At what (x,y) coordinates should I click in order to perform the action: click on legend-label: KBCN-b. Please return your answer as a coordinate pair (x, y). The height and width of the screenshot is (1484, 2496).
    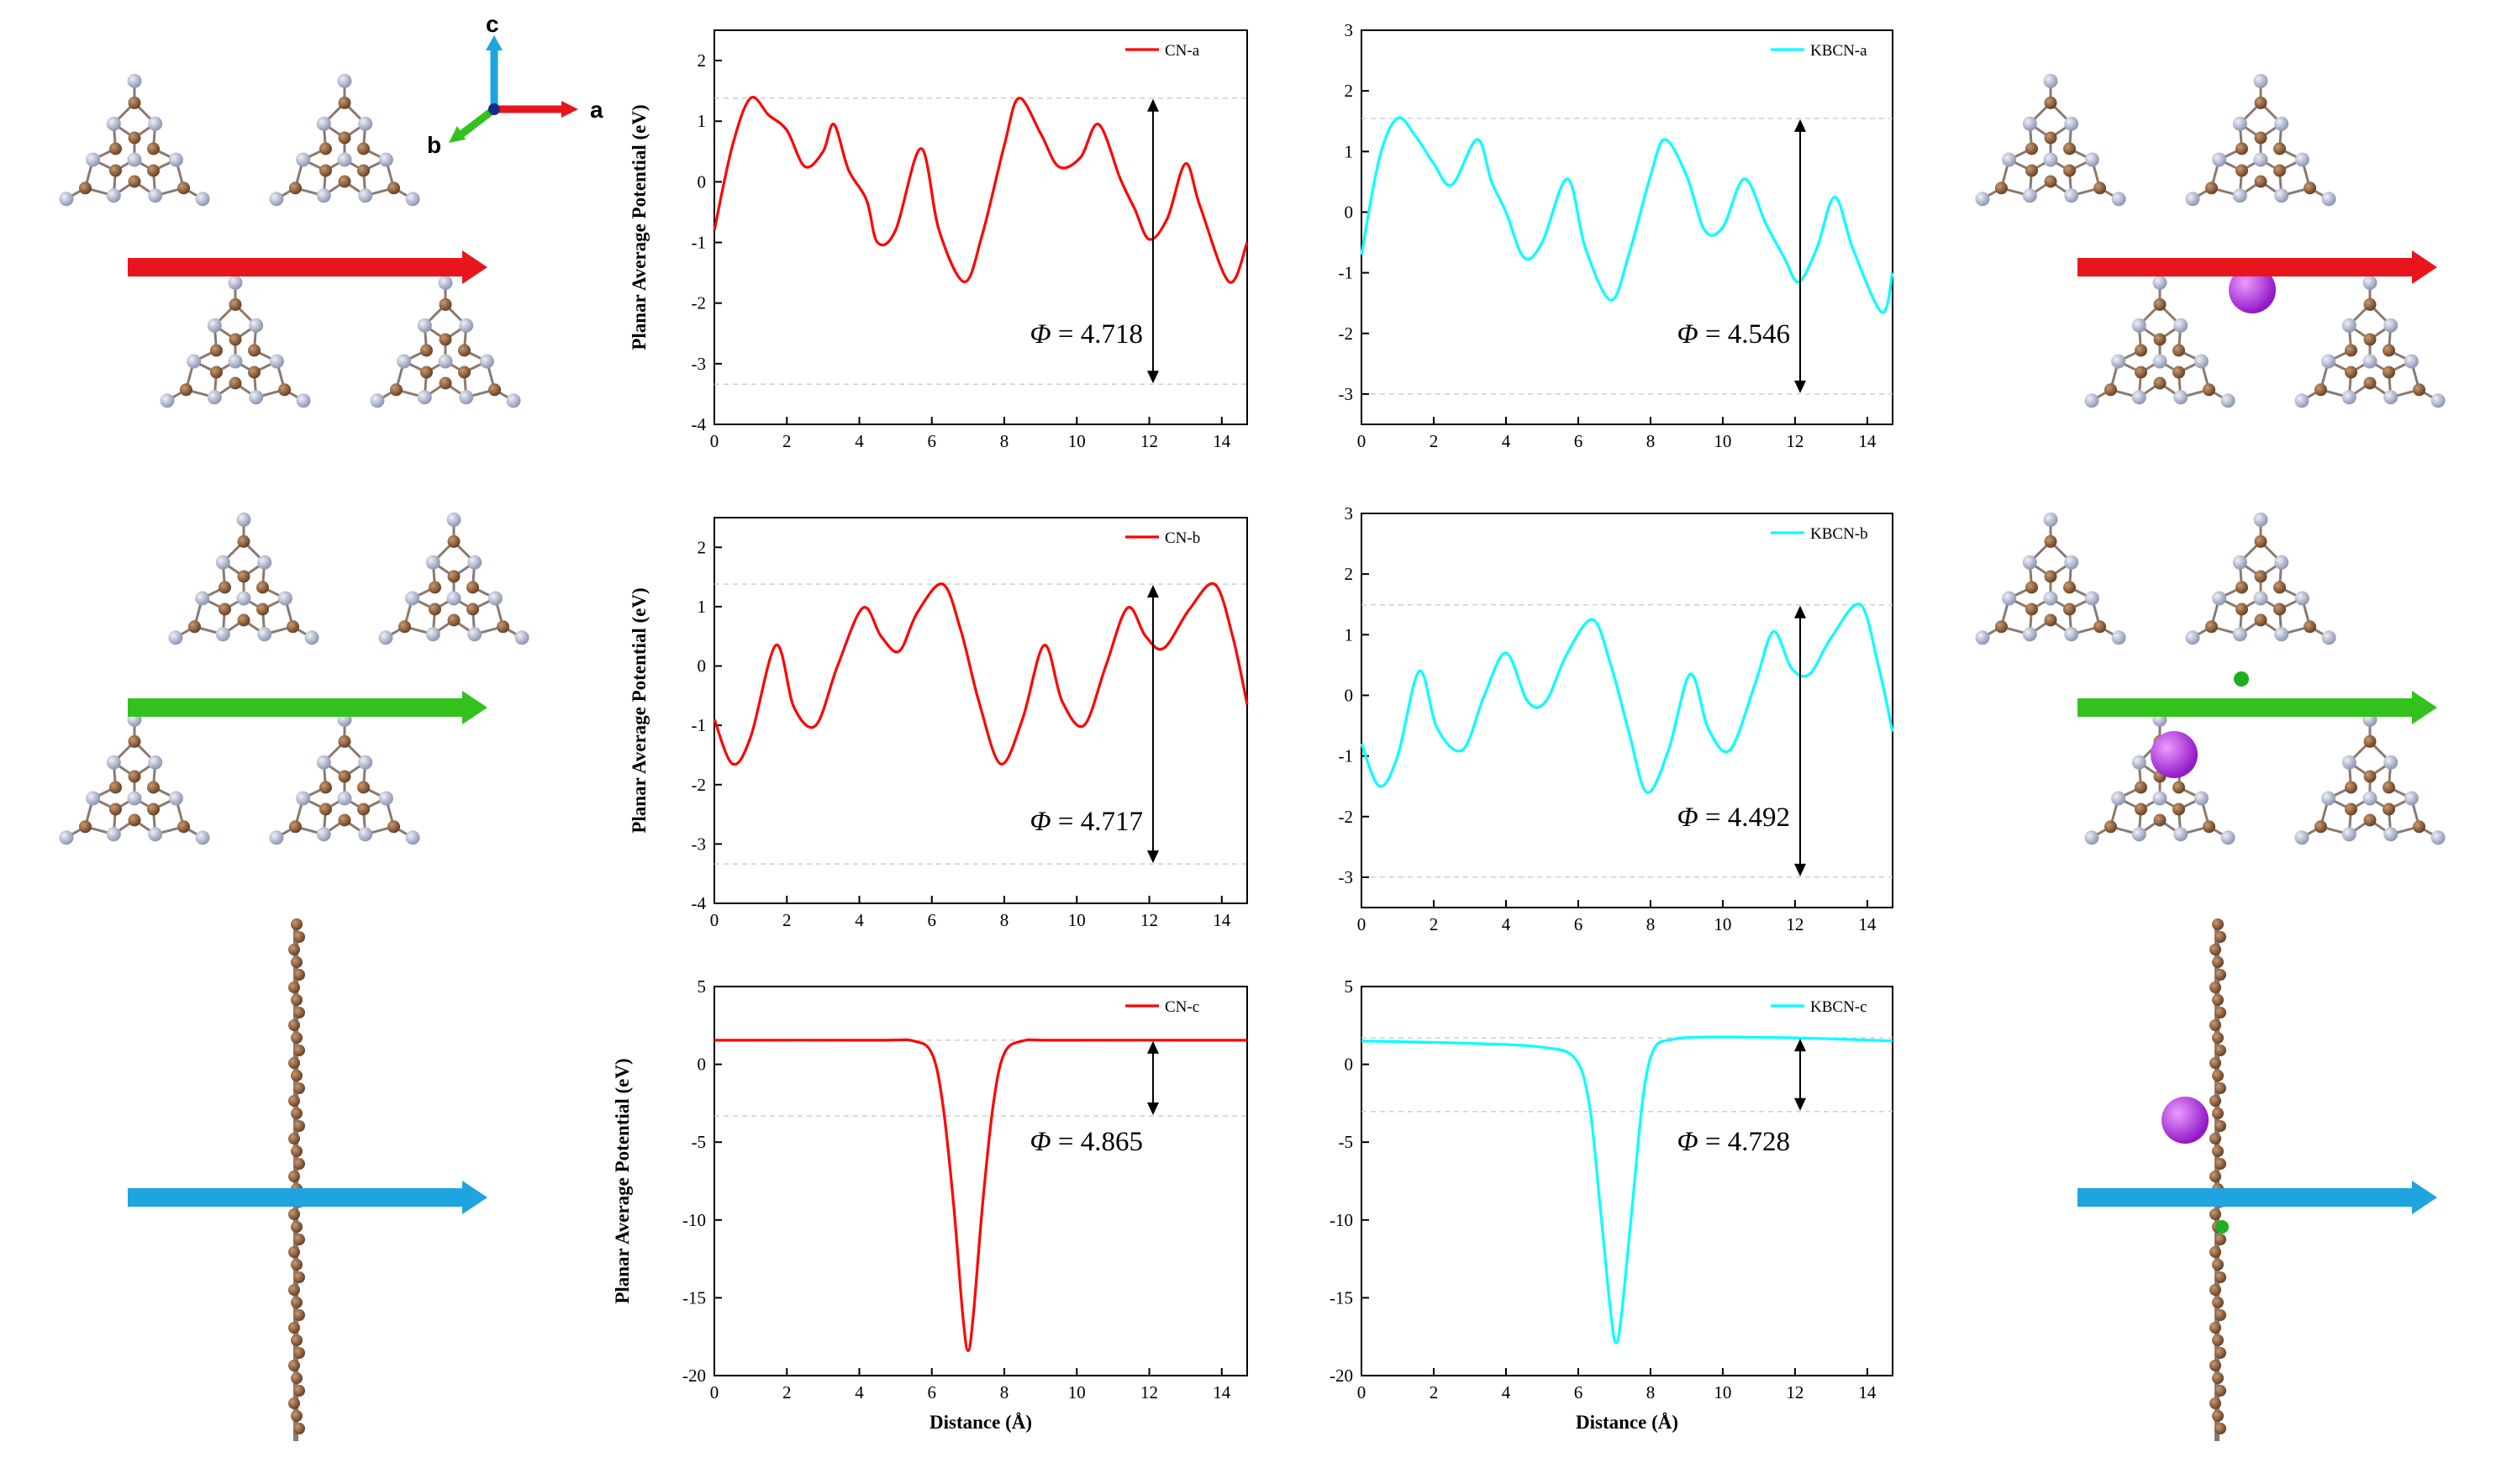
    Looking at the image, I should click on (1839, 534).